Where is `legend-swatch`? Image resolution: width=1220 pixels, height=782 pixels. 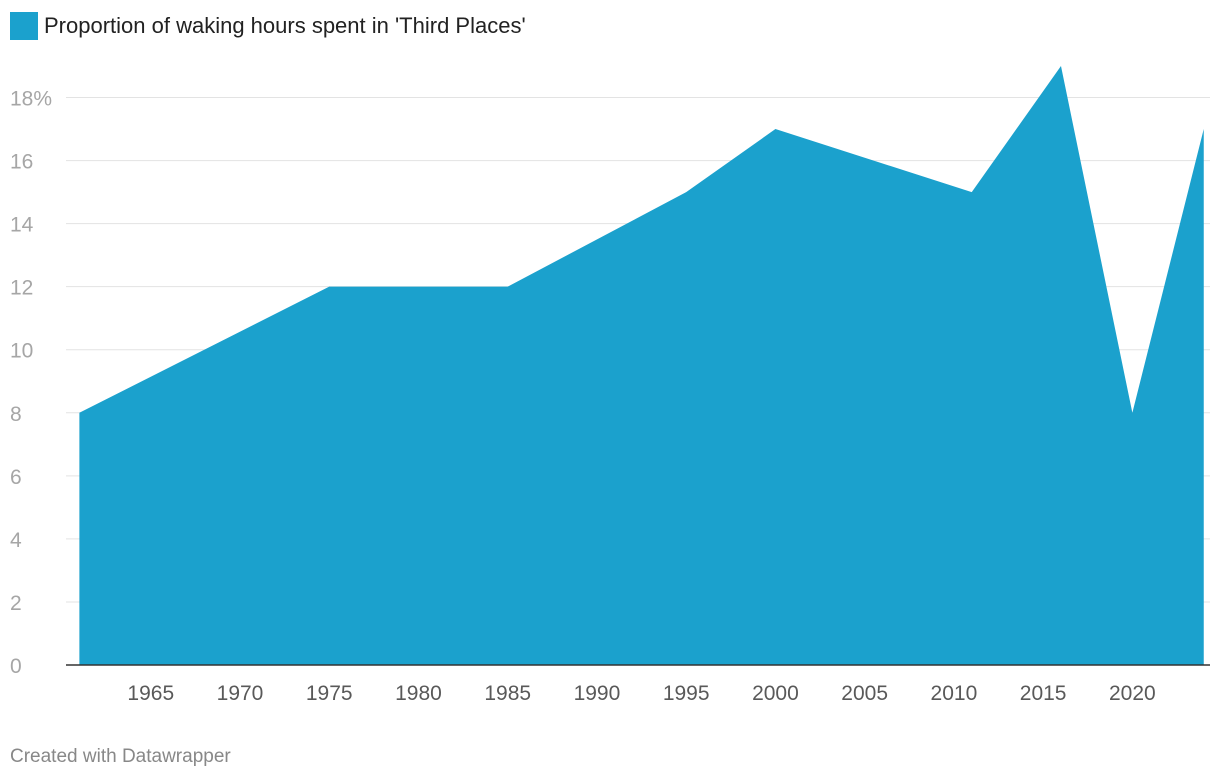
legend-swatch is located at coordinates (24, 26).